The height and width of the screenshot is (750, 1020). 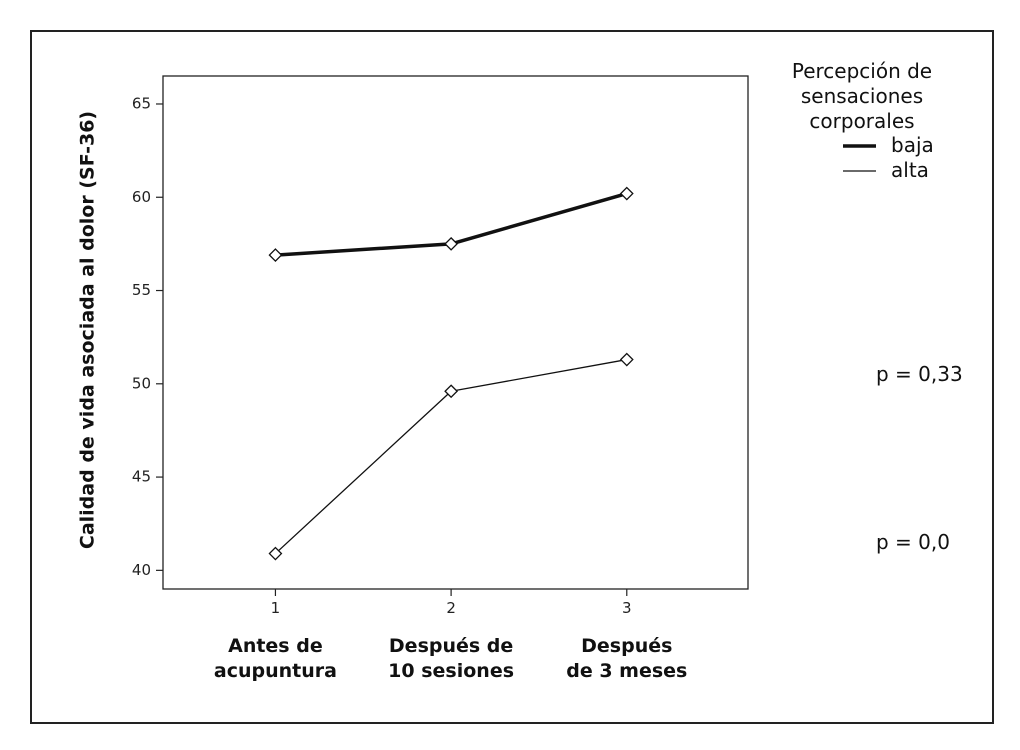 What do you see at coordinates (141, 383) in the screenshot?
I see `y-tick-label: 50` at bounding box center [141, 383].